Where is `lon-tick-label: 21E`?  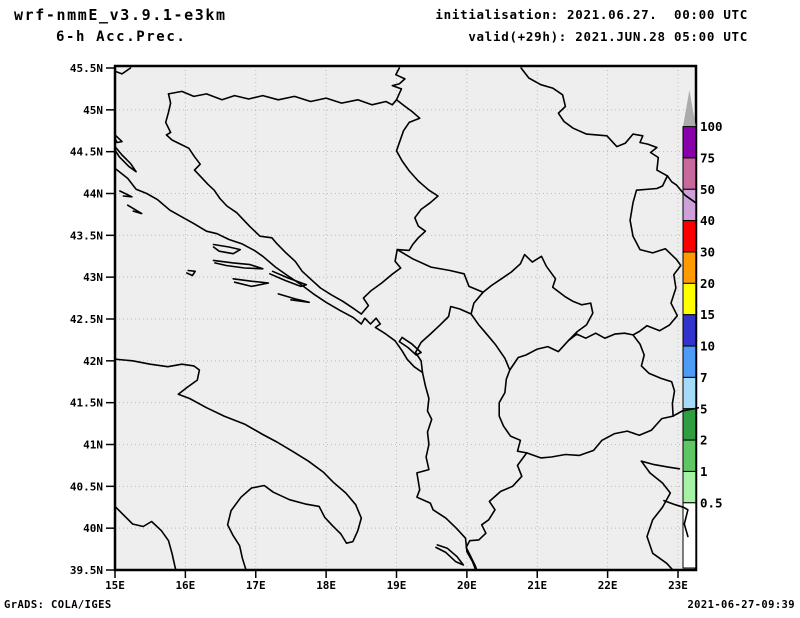 lon-tick-label: 21E is located at coordinates (537, 585).